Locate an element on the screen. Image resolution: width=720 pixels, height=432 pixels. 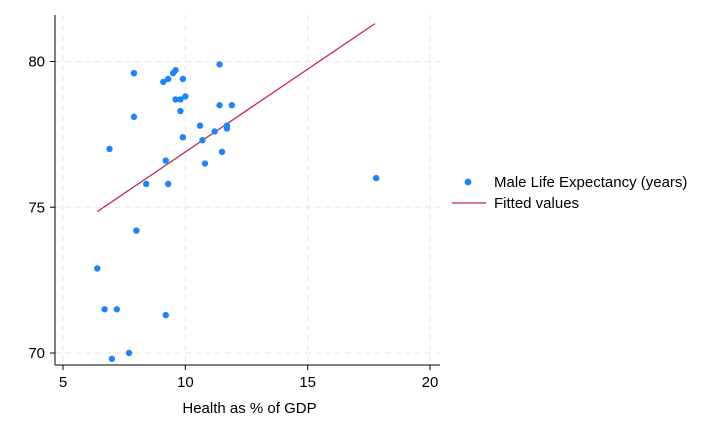
x-tick-label: 15 is located at coordinates (307, 382).